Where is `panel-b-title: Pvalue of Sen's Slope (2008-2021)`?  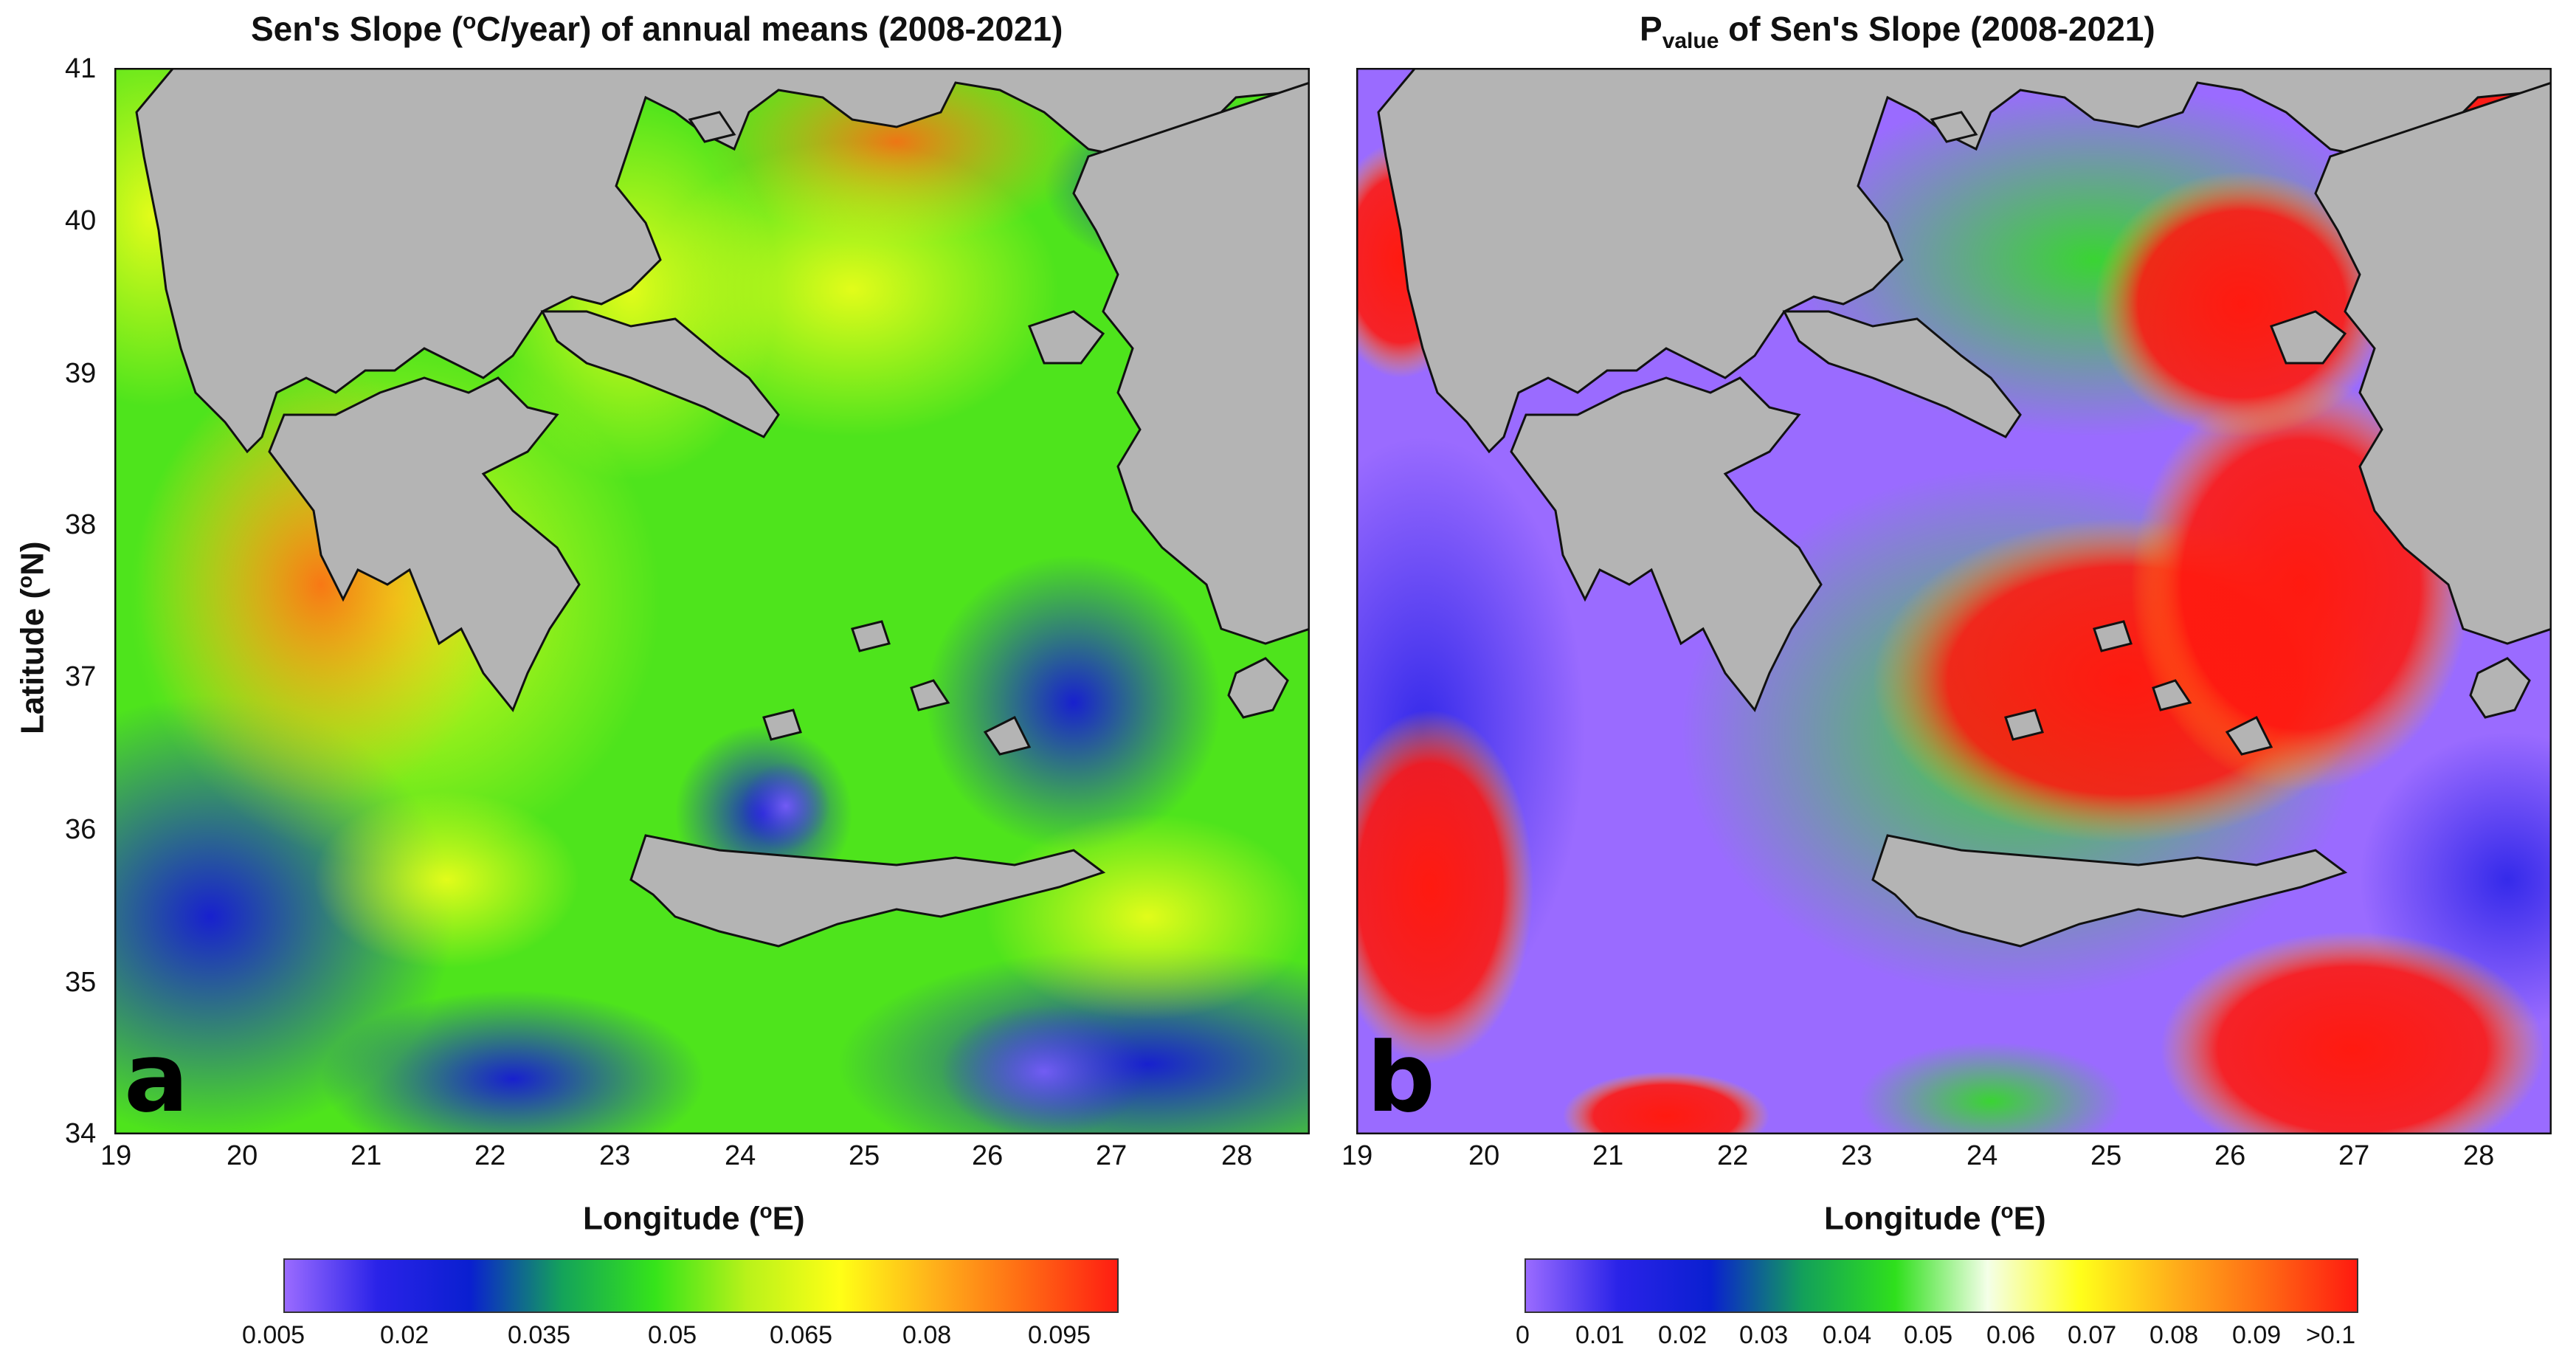
panel-b-title: Pvalue of Sen's Slope (2008-2021) is located at coordinates (1898, 32).